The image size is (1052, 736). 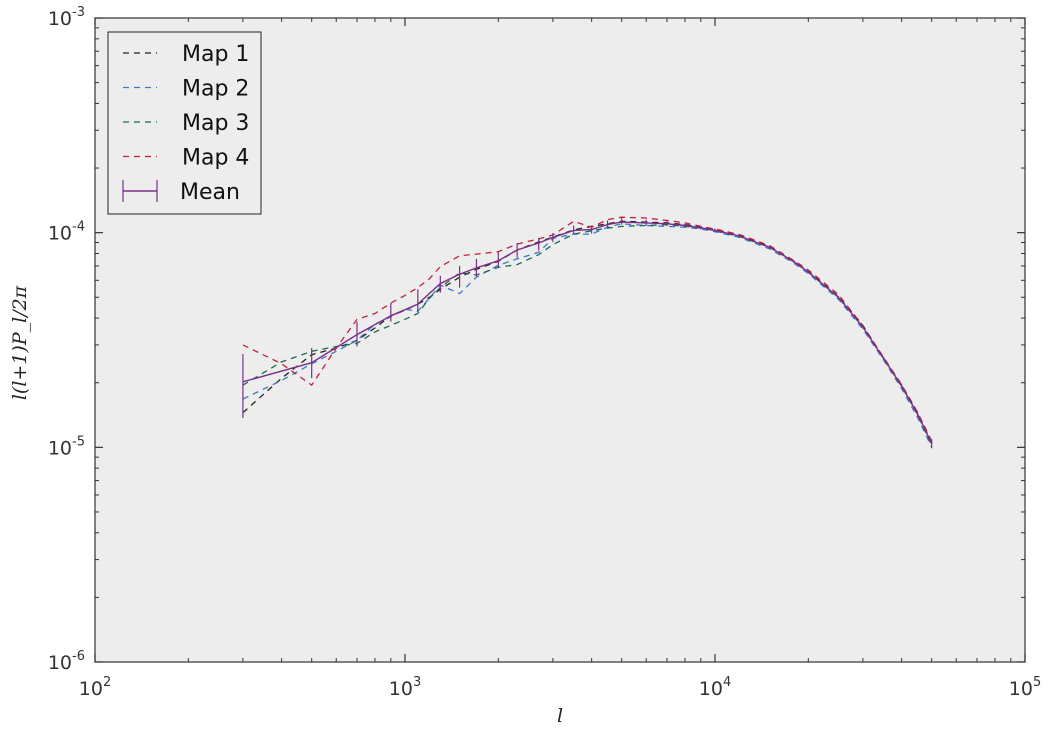 I want to click on y-tick-label: 10⁻⁶, so click(x=66, y=661).